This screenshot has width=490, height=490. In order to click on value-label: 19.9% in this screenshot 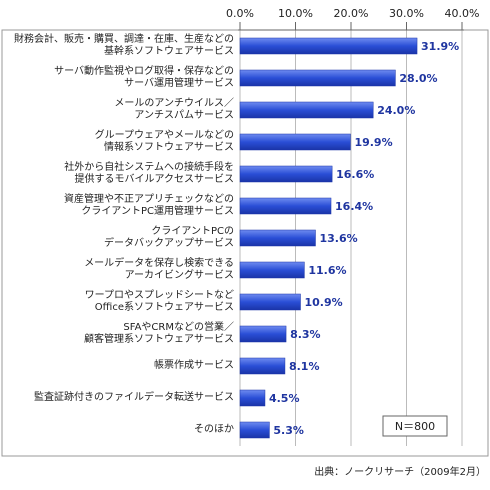, I will do `click(373, 142)`.